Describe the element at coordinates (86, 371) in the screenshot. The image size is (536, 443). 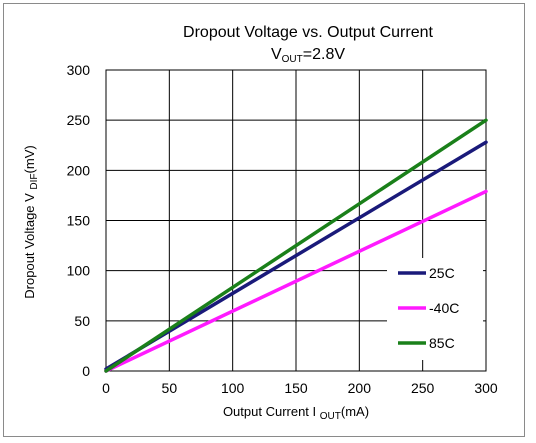
I see `y-tick-label: 0` at that location.